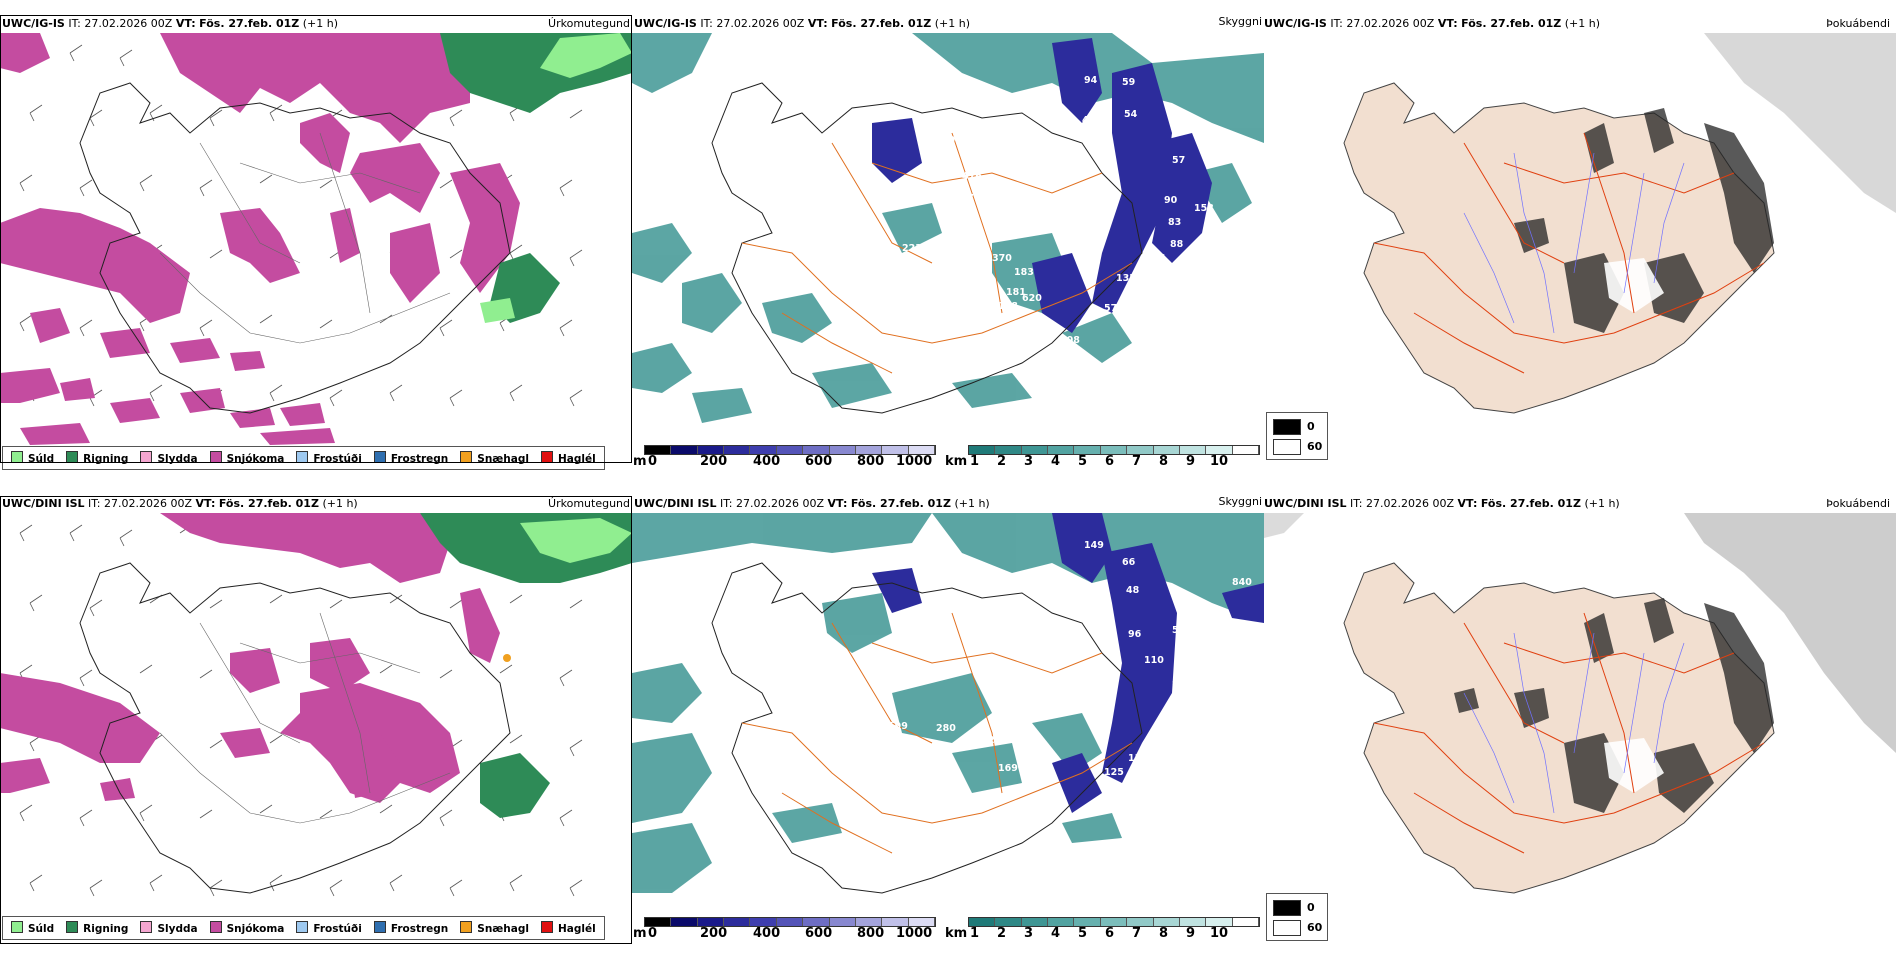 The height and width of the screenshot is (963, 1900). What do you see at coordinates (934, 156) in the screenshot?
I see `cloudbase-label: 116` at bounding box center [934, 156].